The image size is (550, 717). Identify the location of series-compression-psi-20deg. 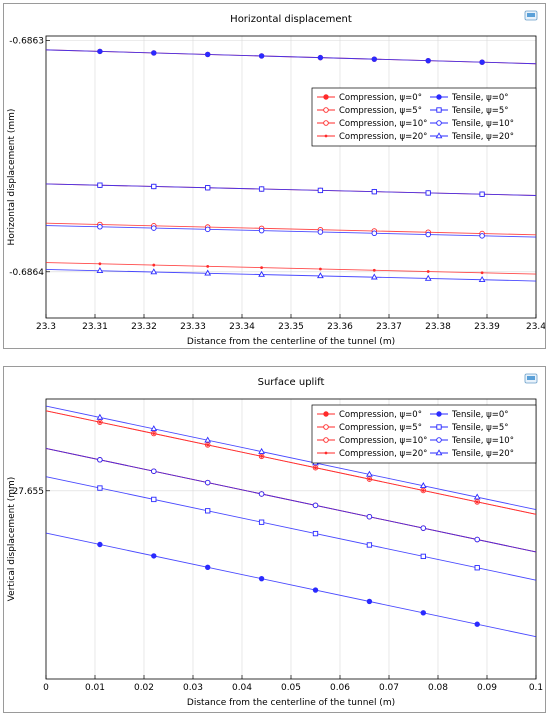
(291, 268).